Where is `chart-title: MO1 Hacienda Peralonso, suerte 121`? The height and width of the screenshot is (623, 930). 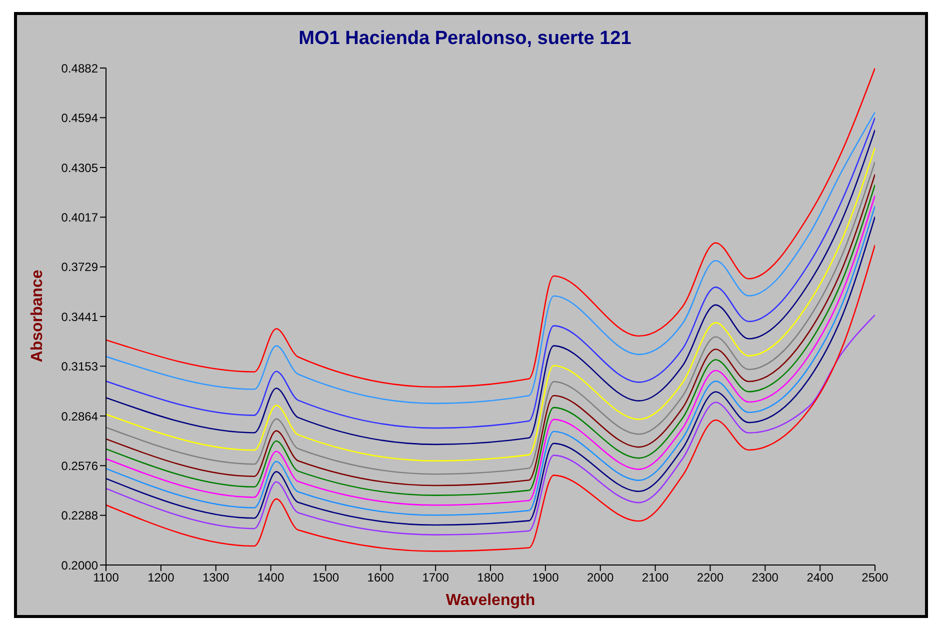
chart-title: MO1 Hacienda Peralonso, suerte 121 is located at coordinates (465, 39).